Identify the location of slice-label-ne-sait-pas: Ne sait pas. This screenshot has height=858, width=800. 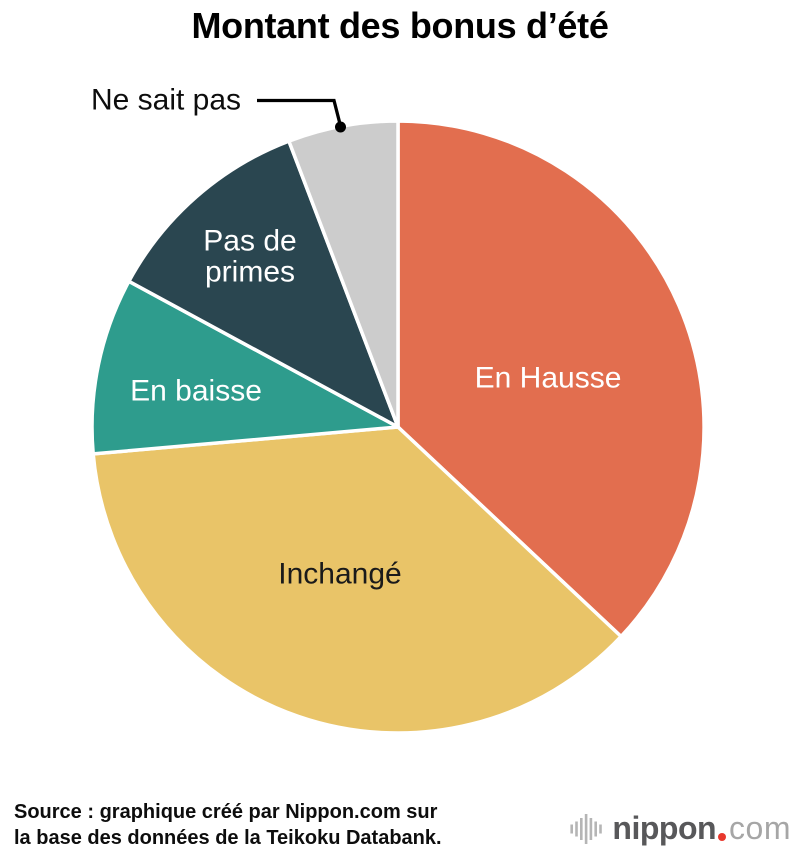
(166, 100).